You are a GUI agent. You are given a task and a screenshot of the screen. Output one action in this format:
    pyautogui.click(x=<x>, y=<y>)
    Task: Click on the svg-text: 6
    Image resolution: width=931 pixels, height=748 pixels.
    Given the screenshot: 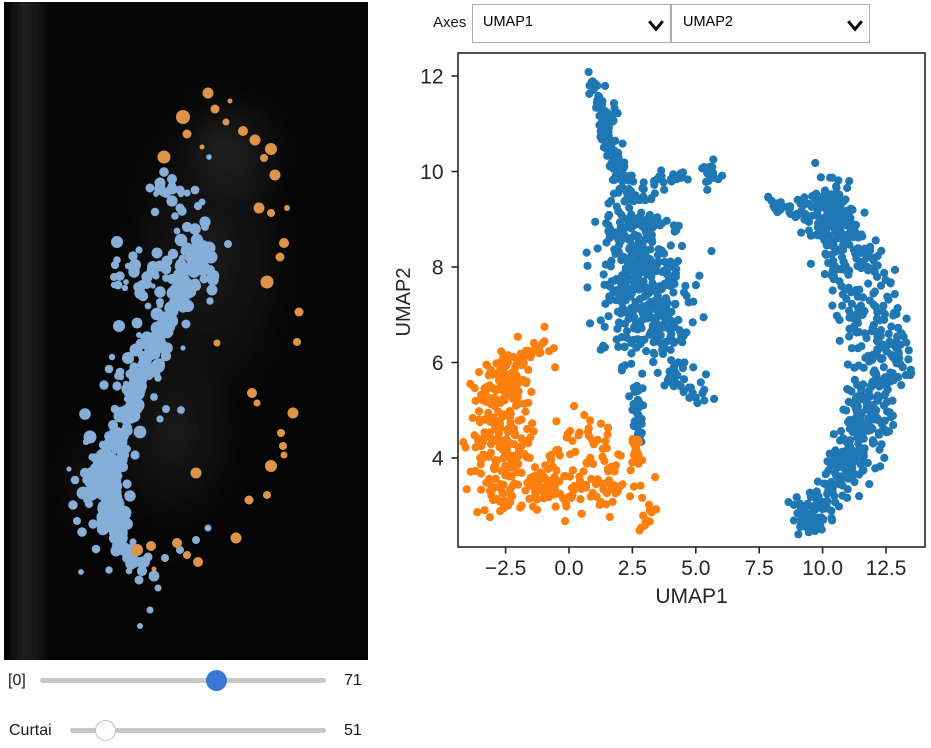 What is the action you would take?
    pyautogui.click(x=438, y=363)
    